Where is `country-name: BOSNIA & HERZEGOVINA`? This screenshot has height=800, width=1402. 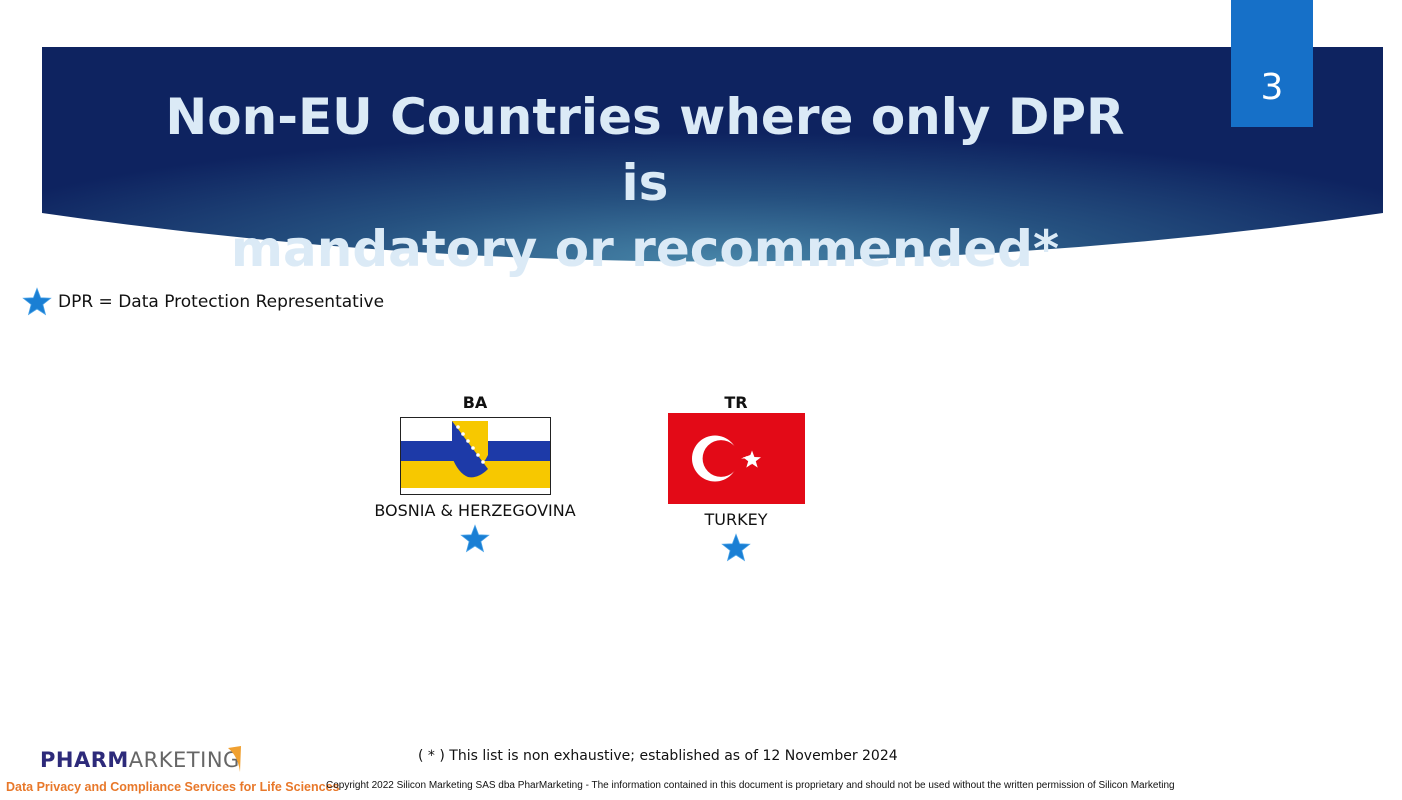
country-name: BOSNIA & HERZEGOVINA is located at coordinates (475, 510).